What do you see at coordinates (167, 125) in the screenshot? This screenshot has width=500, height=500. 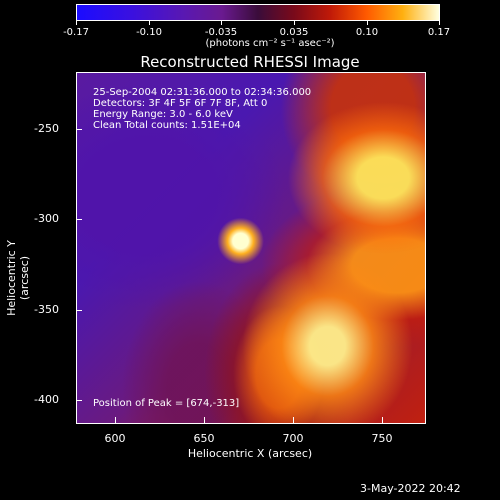 I see `overlay-clean: Clean Total counts: 1.51E+04` at bounding box center [167, 125].